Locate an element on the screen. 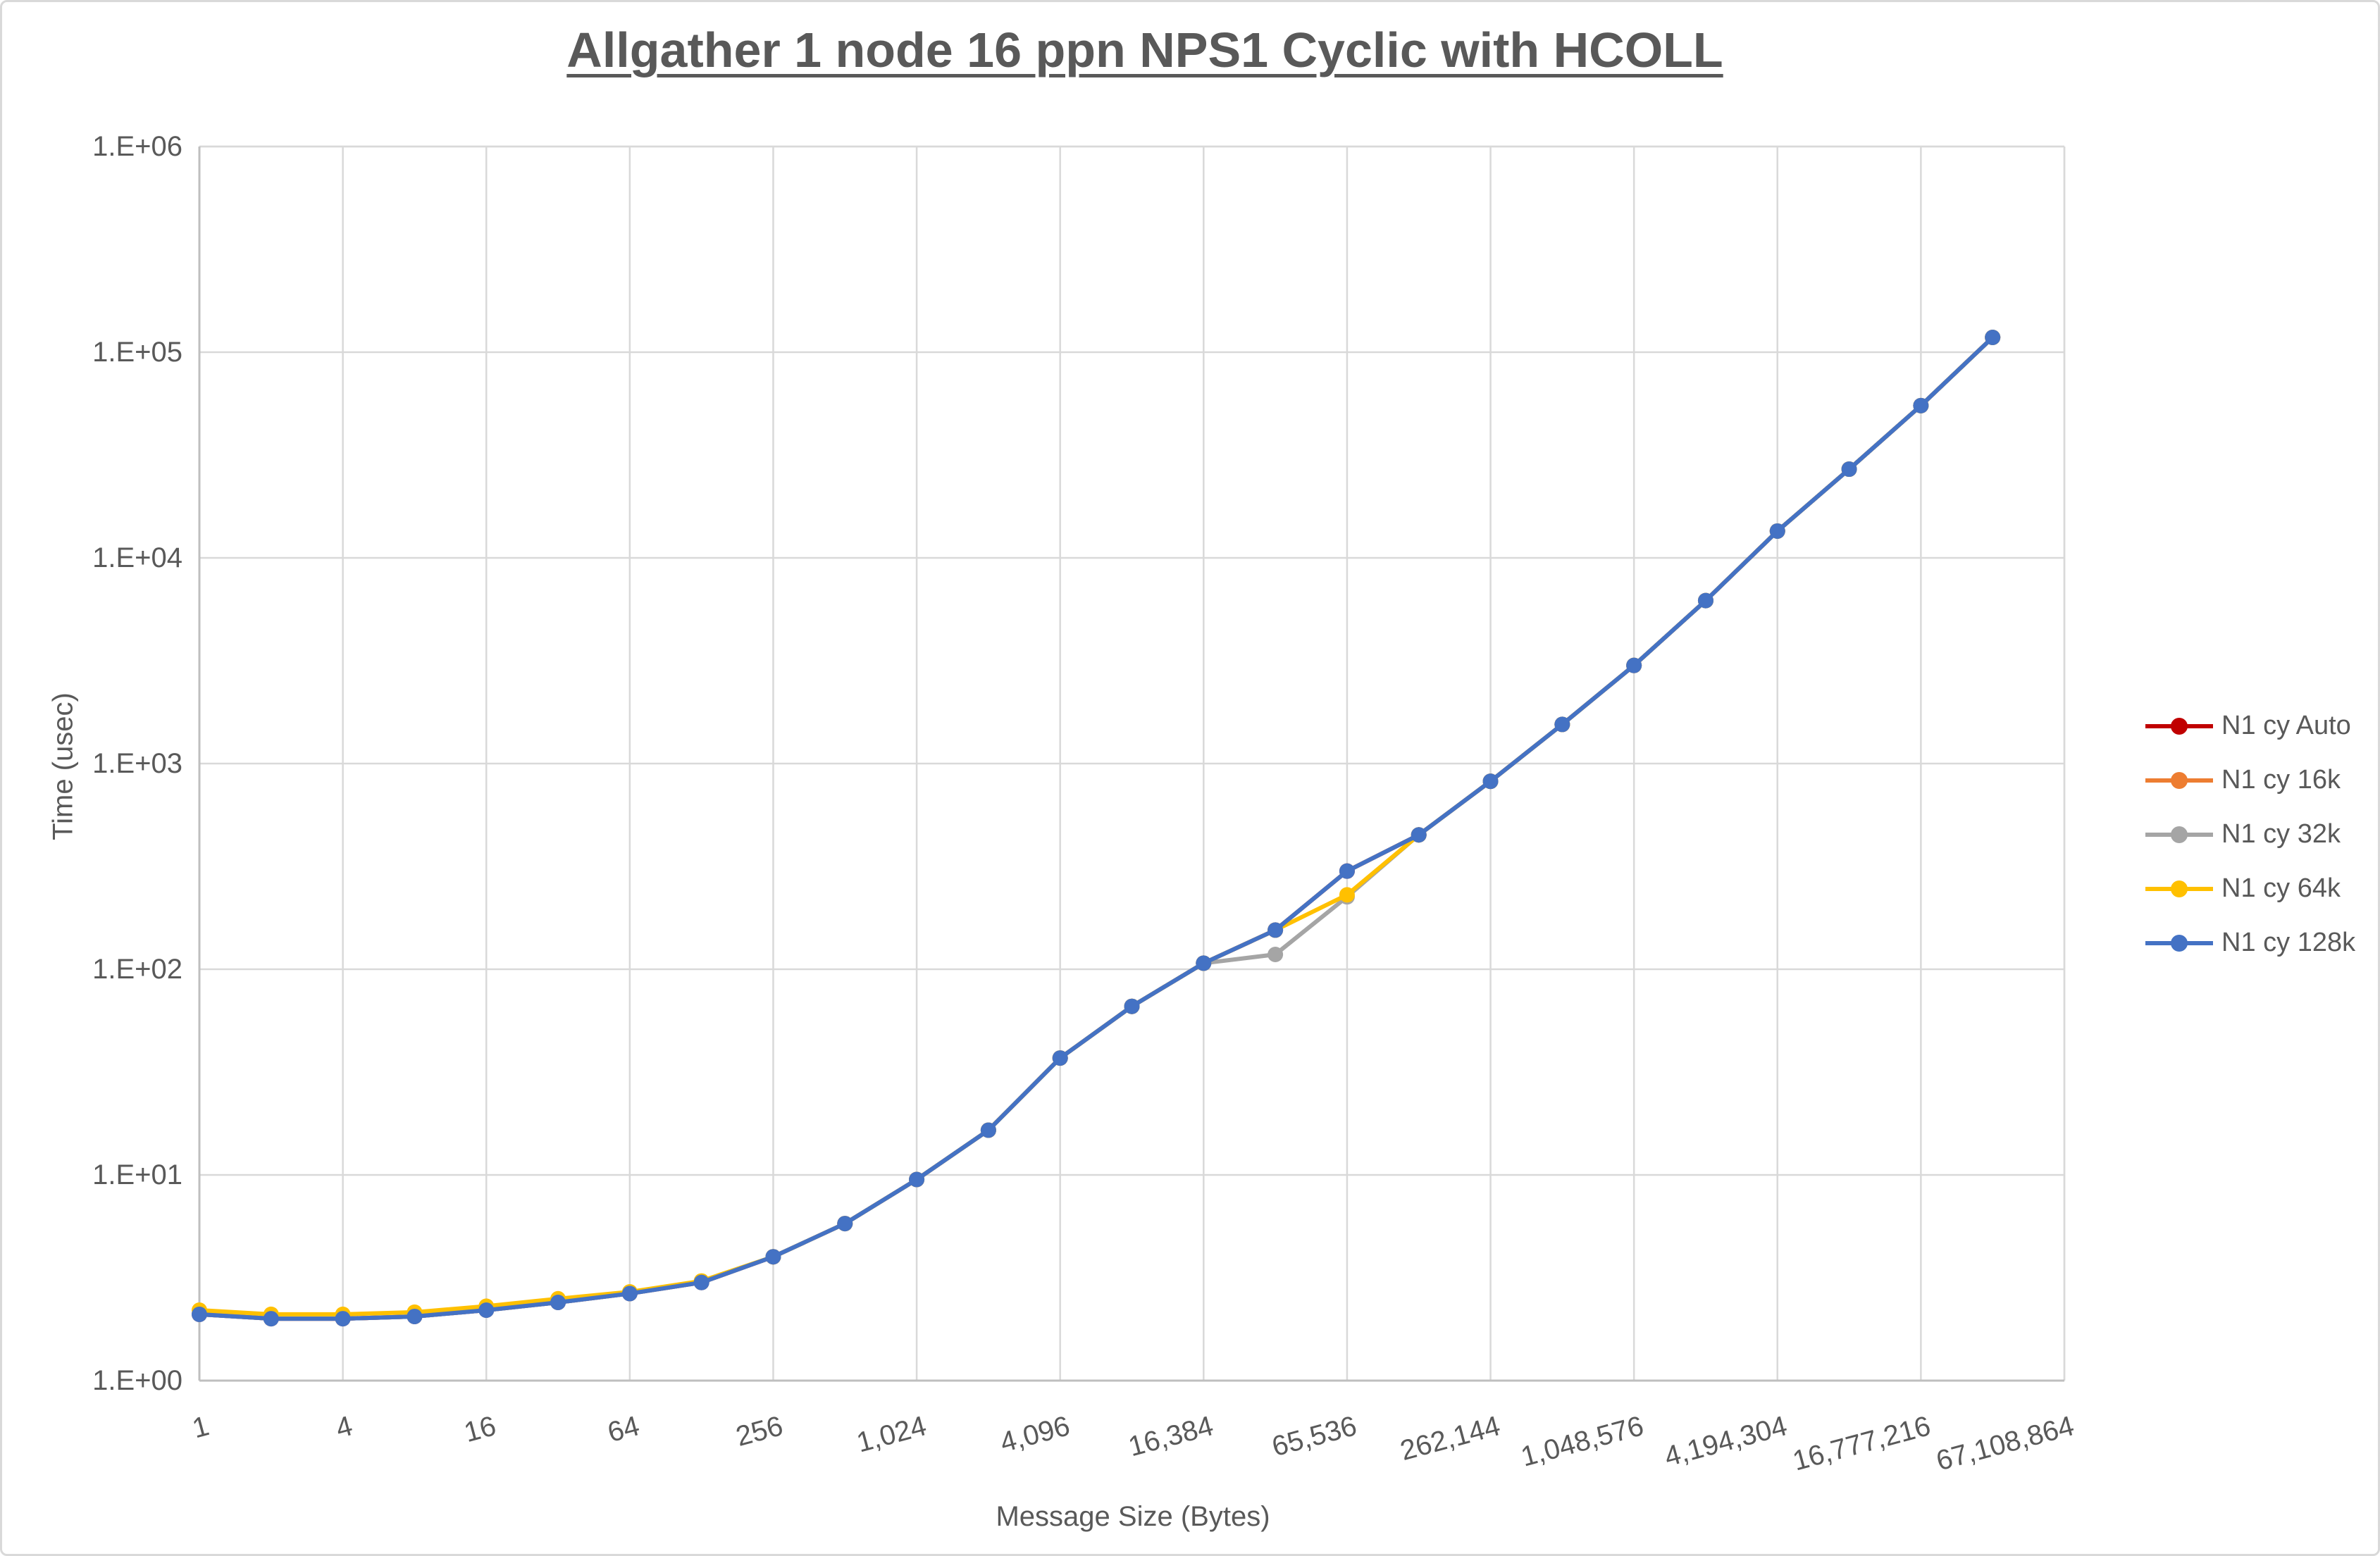 The width and height of the screenshot is (2380, 1556). x-tick-label: 262,144 is located at coordinates (1450, 1438).